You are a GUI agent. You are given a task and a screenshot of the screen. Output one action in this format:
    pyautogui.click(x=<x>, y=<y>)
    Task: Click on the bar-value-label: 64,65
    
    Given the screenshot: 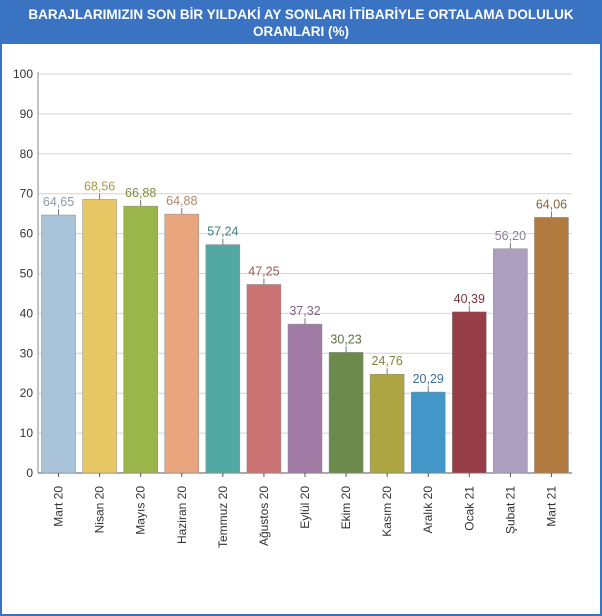 What is the action you would take?
    pyautogui.click(x=58, y=202)
    